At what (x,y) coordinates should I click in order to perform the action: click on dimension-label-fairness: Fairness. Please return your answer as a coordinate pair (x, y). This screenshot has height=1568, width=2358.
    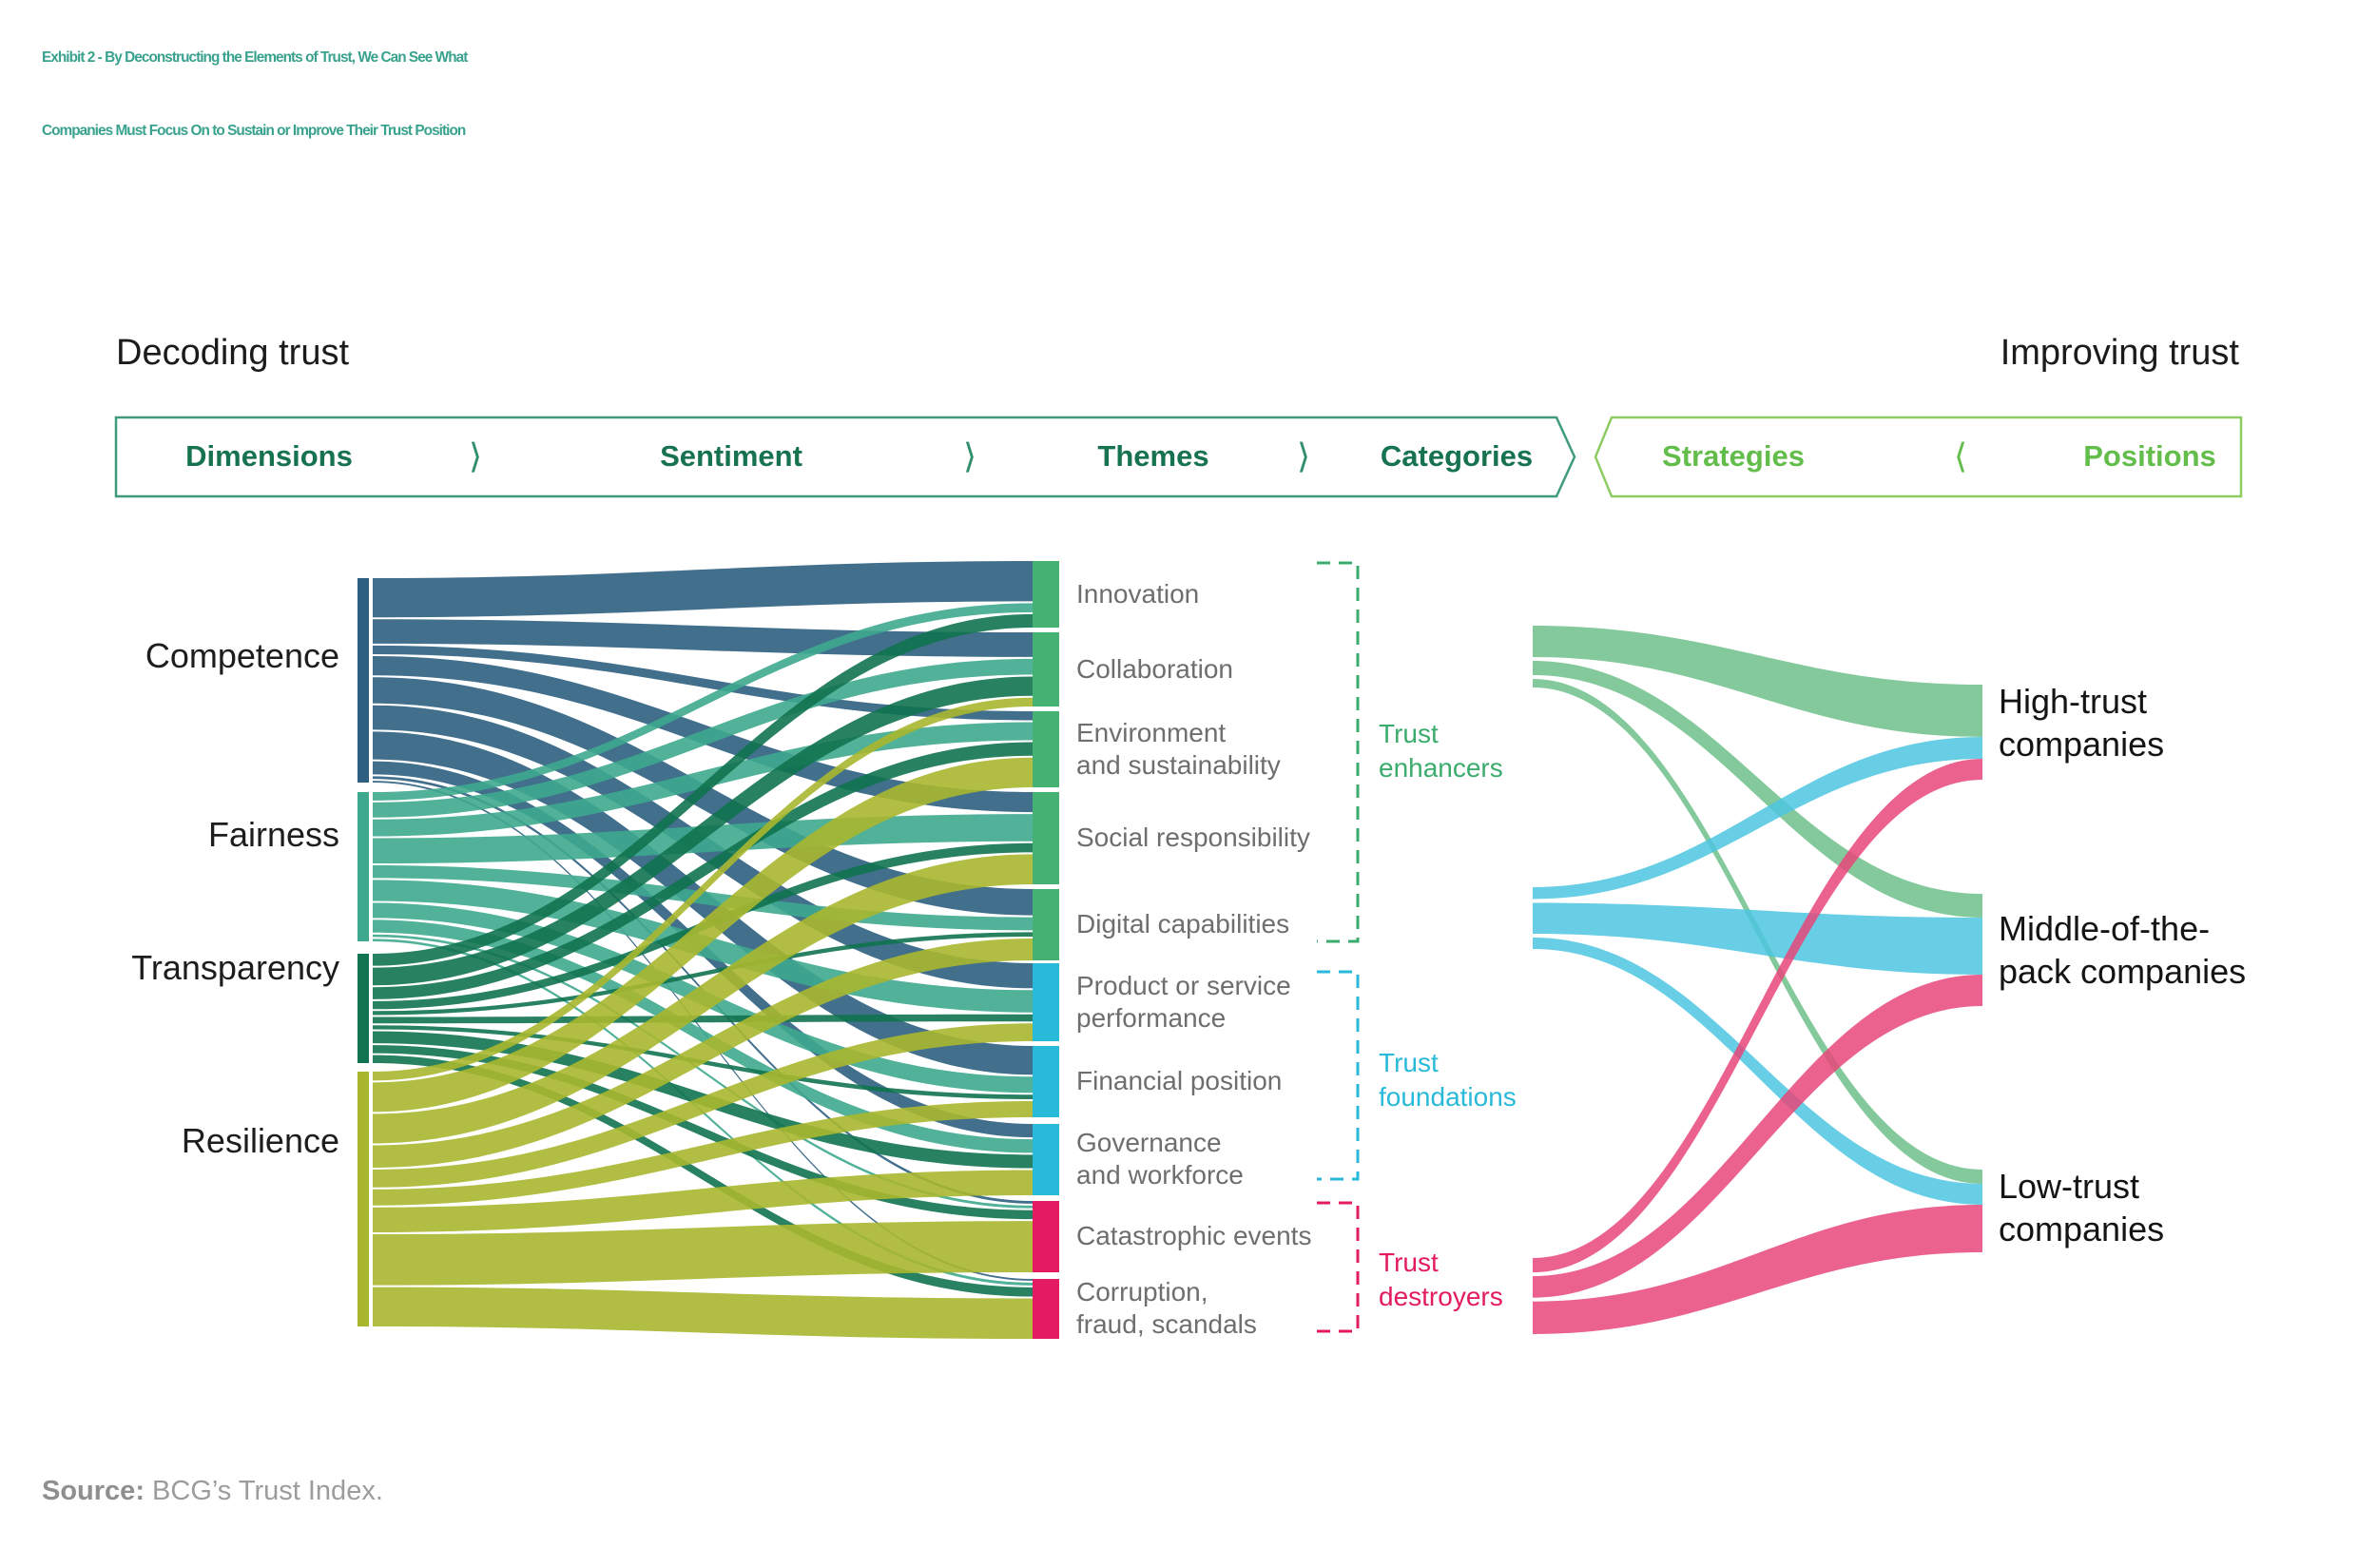
    Looking at the image, I should click on (273, 834).